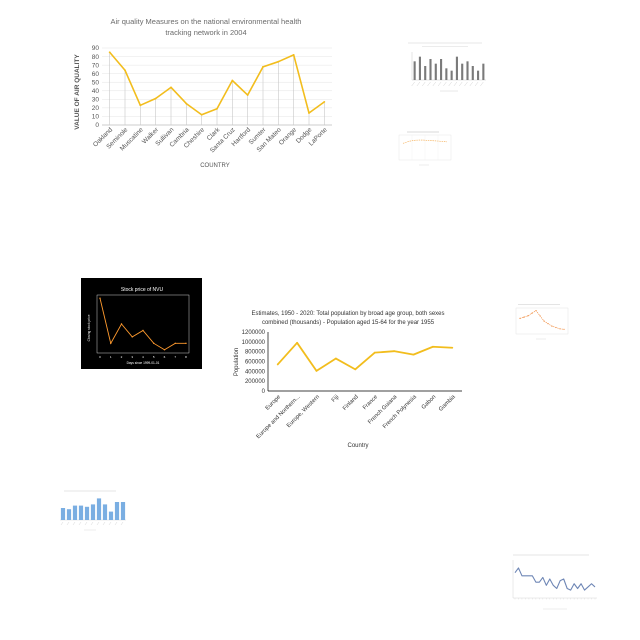  What do you see at coordinates (89, 327) in the screenshot?
I see `y-axis-label: Closing stock price` at bounding box center [89, 327].